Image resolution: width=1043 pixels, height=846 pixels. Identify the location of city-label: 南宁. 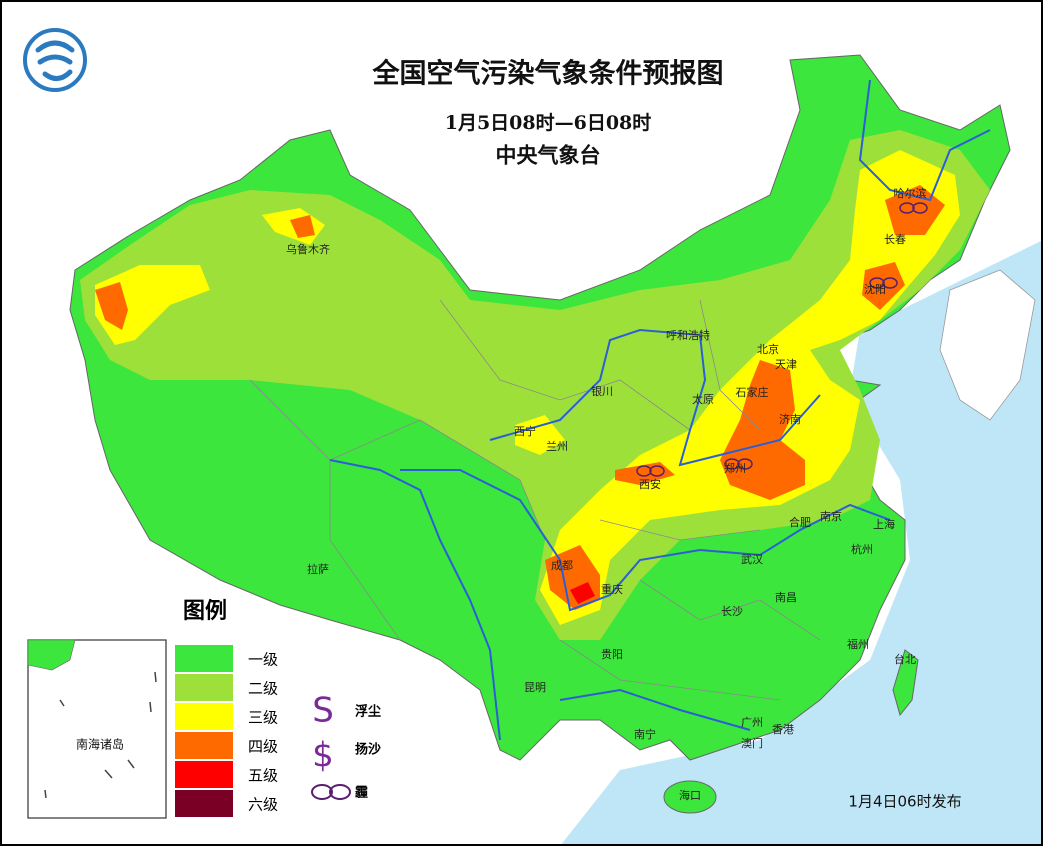
(645, 734).